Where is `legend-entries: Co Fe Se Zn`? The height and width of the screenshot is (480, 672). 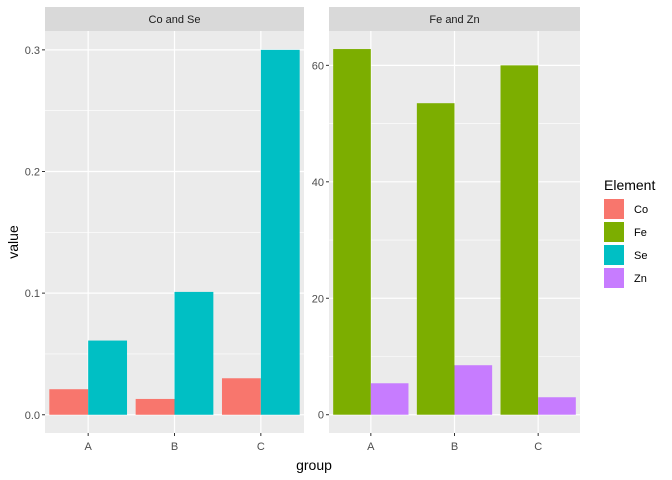 legend-entries: Co Fe Se Zn is located at coordinates (626, 243).